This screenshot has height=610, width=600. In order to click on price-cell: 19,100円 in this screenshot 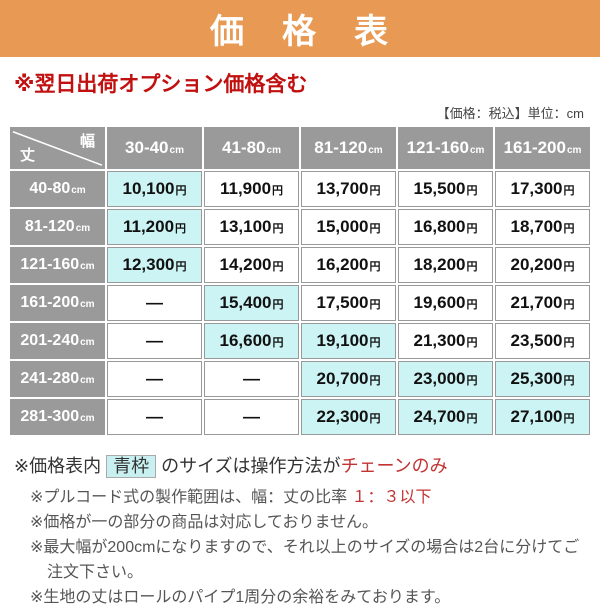, I will do `click(348, 341)`.